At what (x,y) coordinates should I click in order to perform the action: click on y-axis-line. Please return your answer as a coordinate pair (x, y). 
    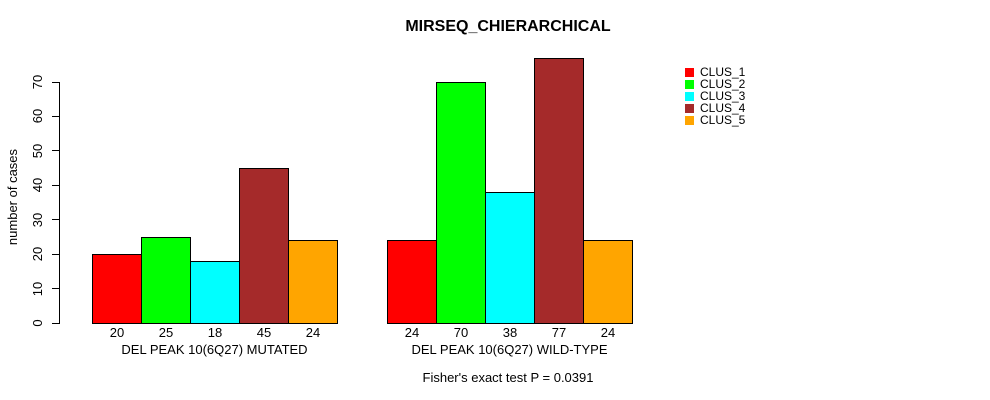
    Looking at the image, I should click on (59, 203).